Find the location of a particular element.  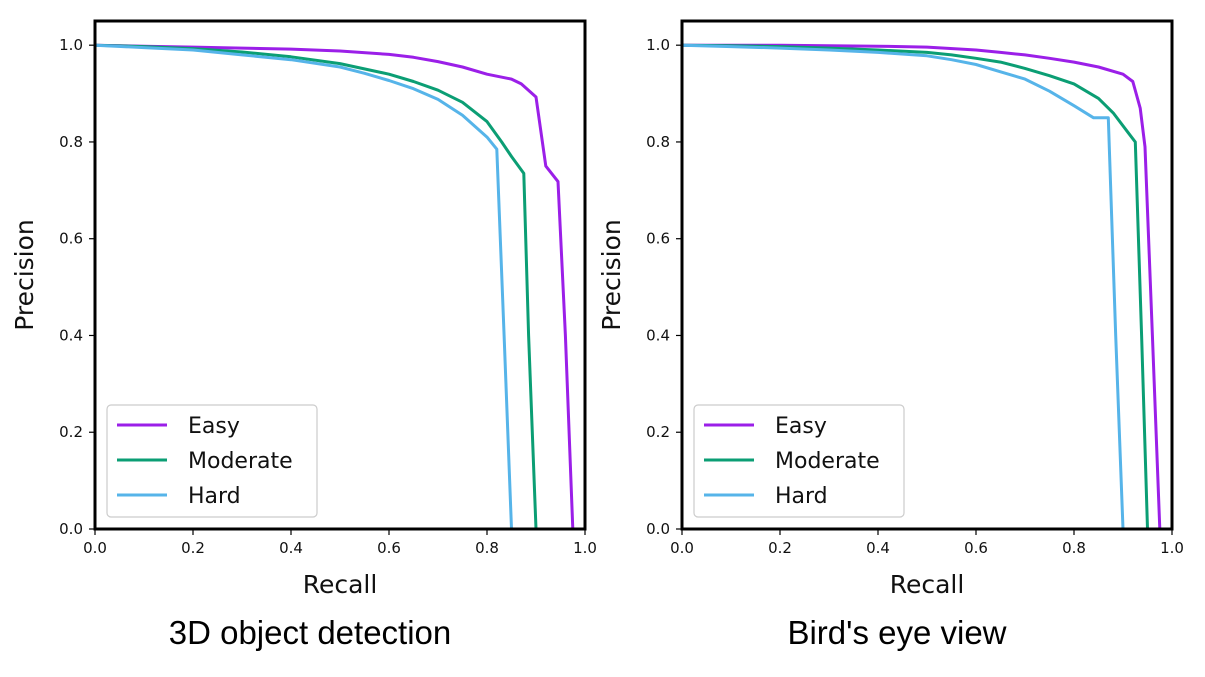

panel-1-x-tick-label: 0.4 is located at coordinates (878, 548).